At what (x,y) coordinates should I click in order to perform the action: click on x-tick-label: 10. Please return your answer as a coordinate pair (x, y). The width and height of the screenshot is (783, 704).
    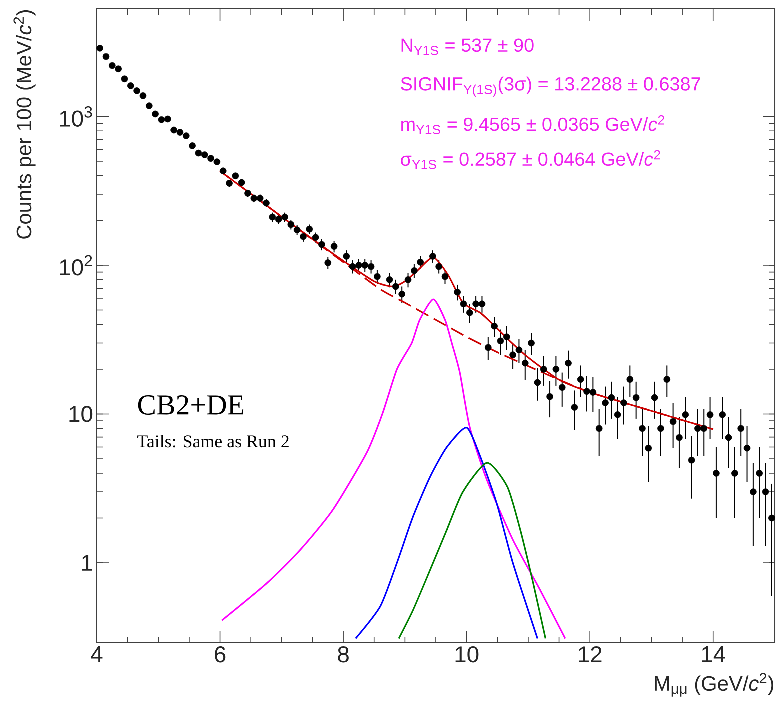
    Looking at the image, I should click on (467, 654).